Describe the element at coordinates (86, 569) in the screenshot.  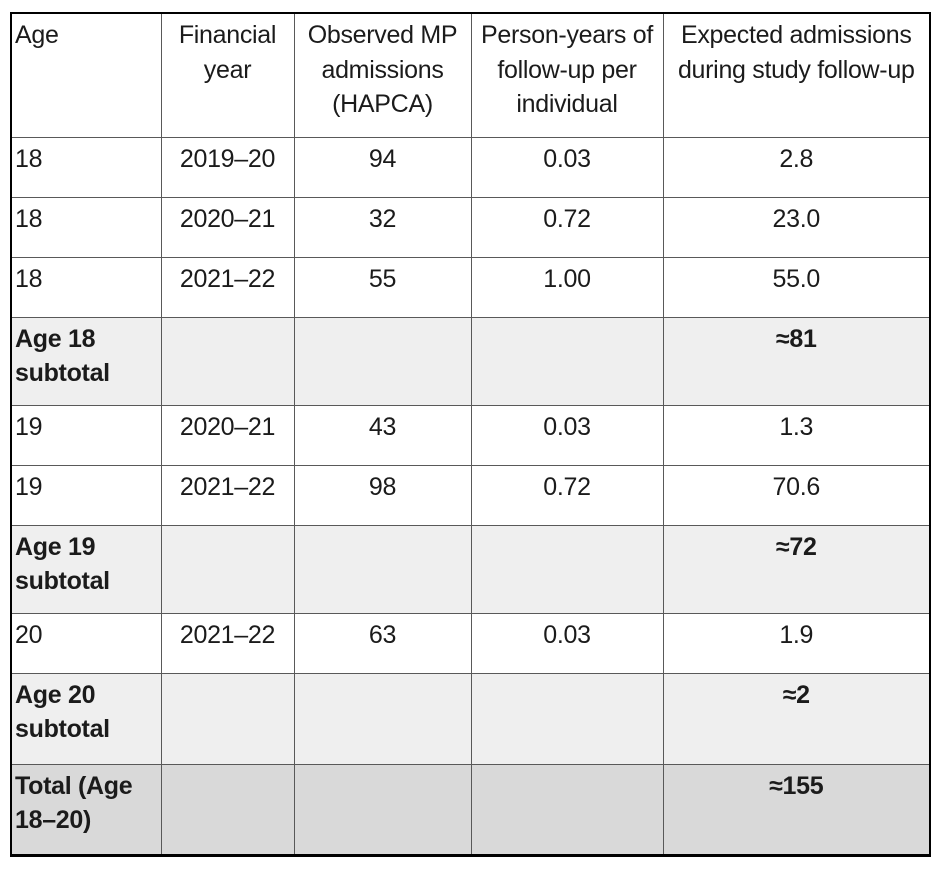
I see `subtotal-label-cell: Age 19 subtotal` at that location.